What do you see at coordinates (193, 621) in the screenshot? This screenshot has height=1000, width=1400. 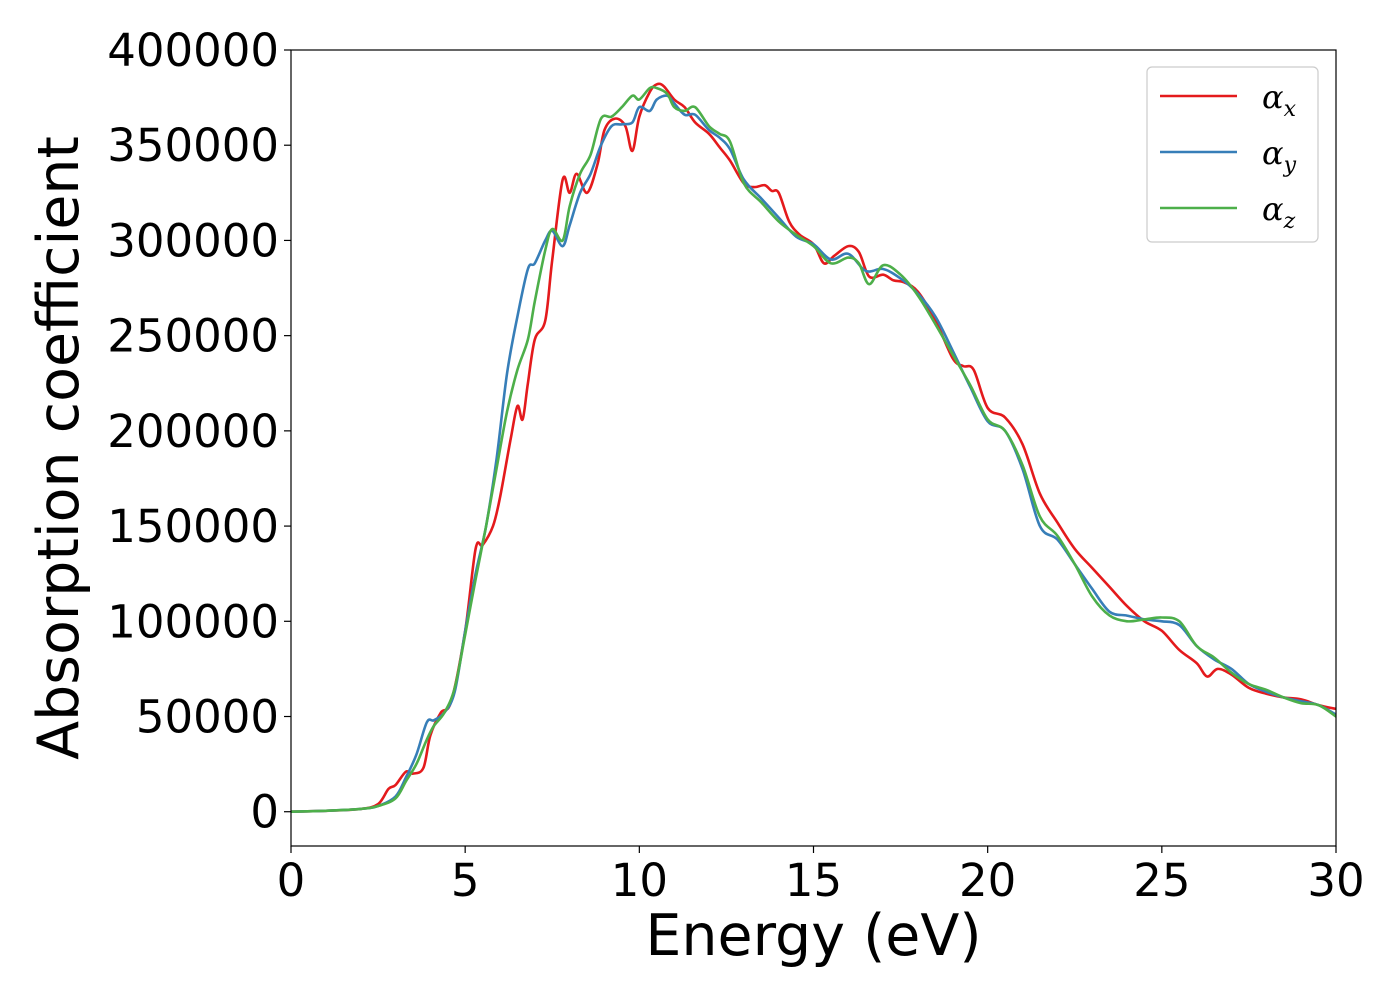 I see `y-tick-label: 100000` at bounding box center [193, 621].